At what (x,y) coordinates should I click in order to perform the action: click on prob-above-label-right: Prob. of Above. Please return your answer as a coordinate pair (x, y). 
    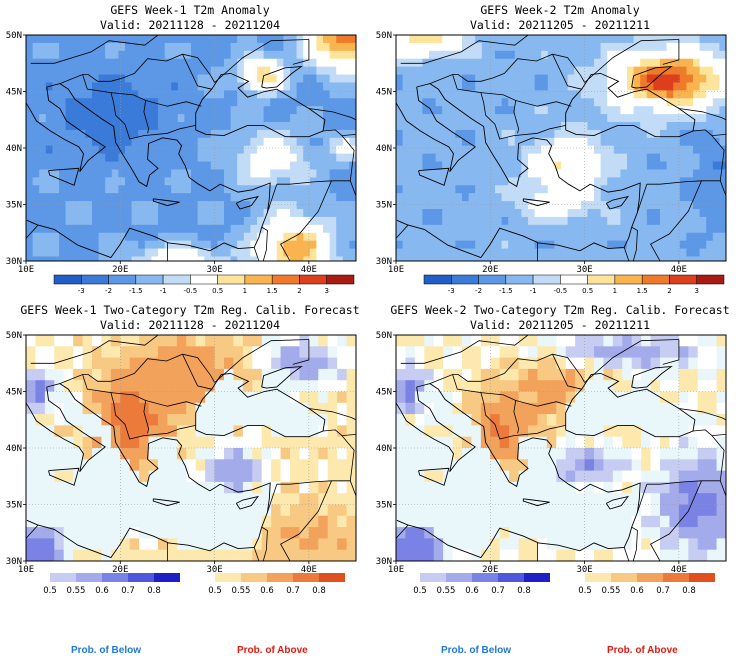
    Looking at the image, I should click on (642, 650).